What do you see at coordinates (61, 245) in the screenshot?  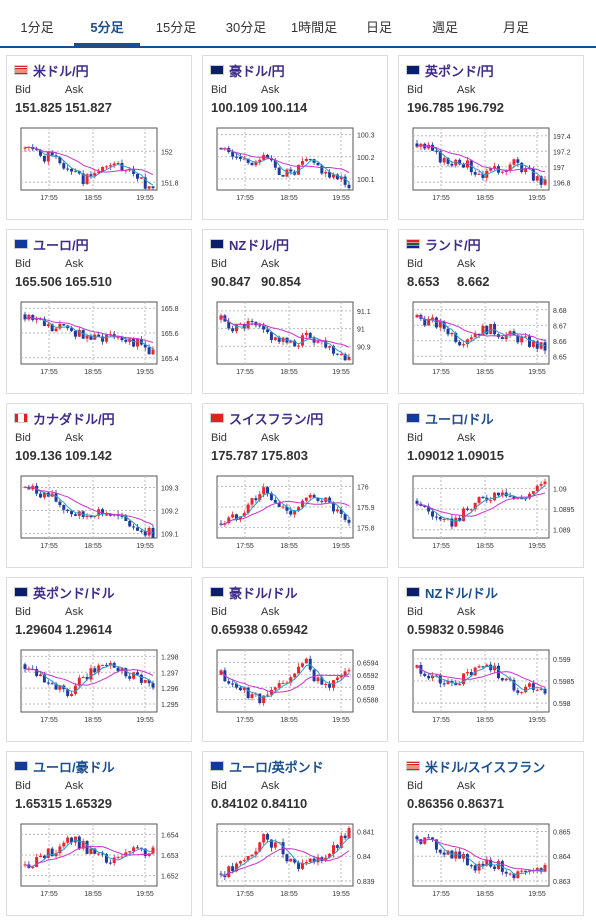 I see `pair-name: ユーロ/円` at bounding box center [61, 245].